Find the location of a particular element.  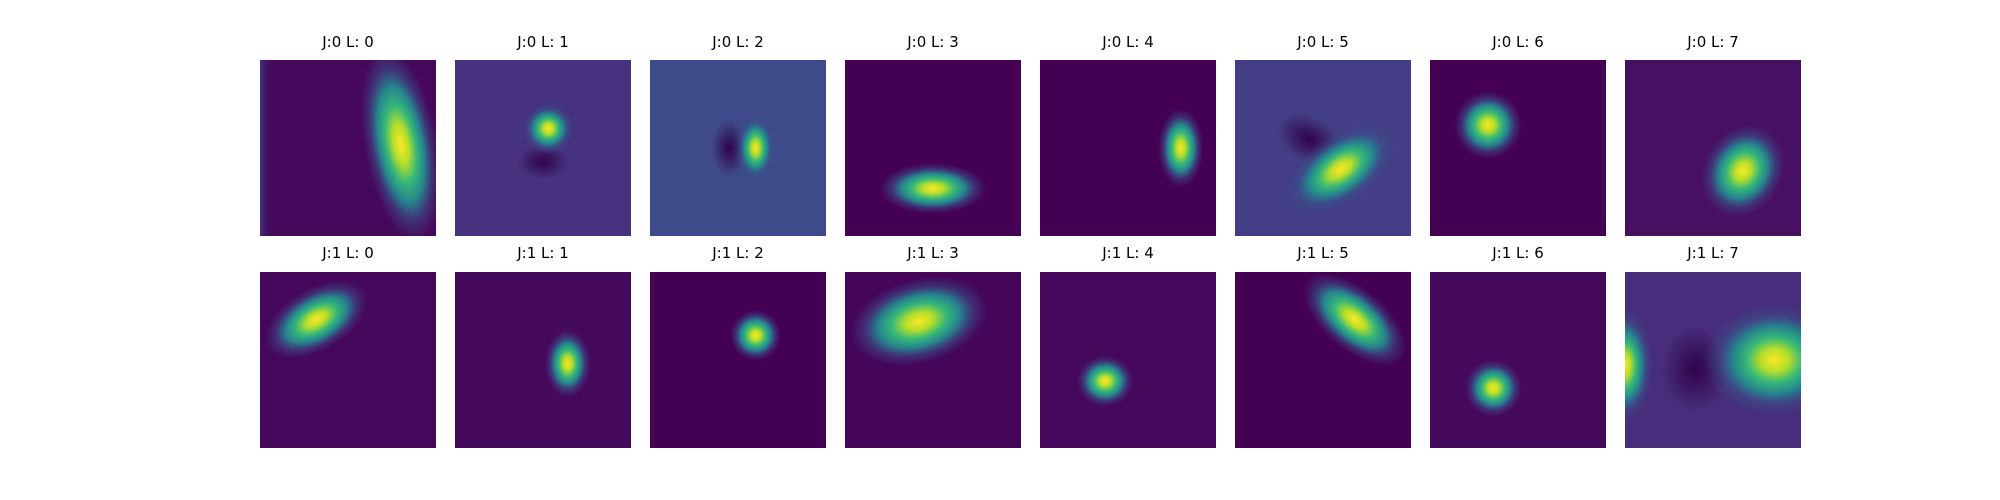

panel: J:0 L: 2 is located at coordinates (738, 134).